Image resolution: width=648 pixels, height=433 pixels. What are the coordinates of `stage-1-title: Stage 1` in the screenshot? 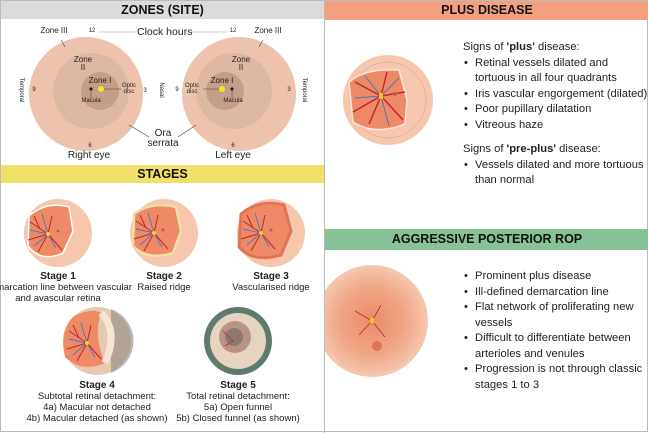 It's located at (58, 276).